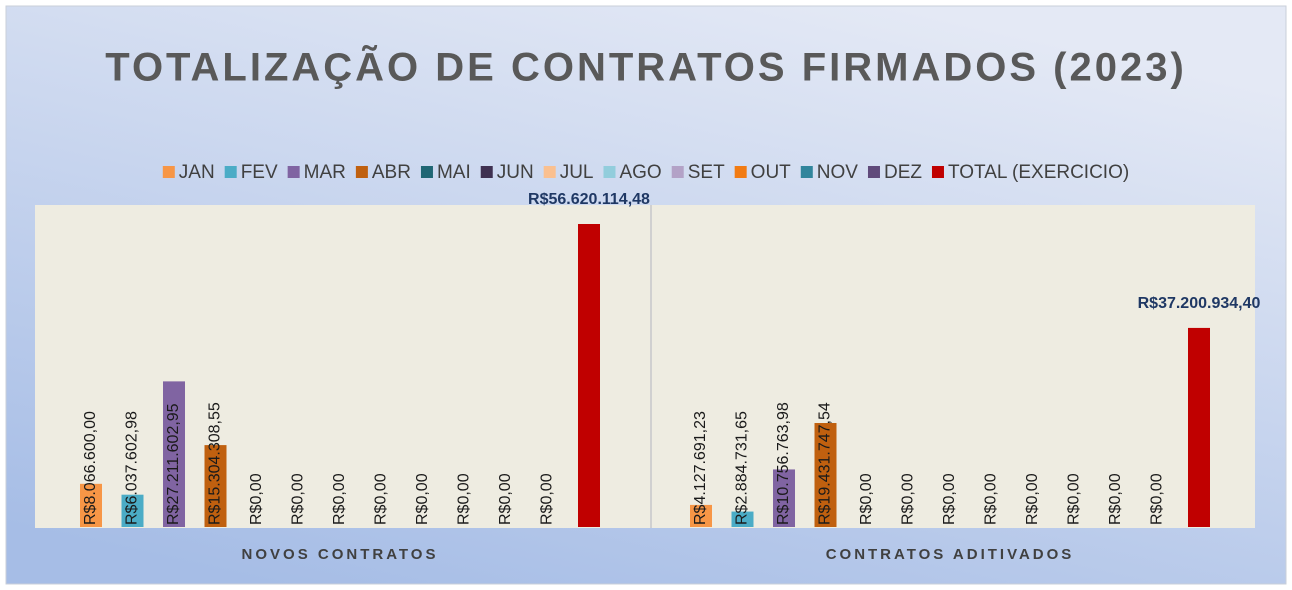  What do you see at coordinates (454, 172) in the screenshot?
I see `legend-label: MAI` at bounding box center [454, 172].